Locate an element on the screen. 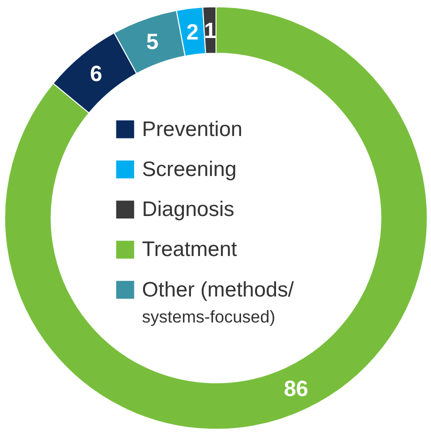  legend-label: Screening is located at coordinates (189, 169).